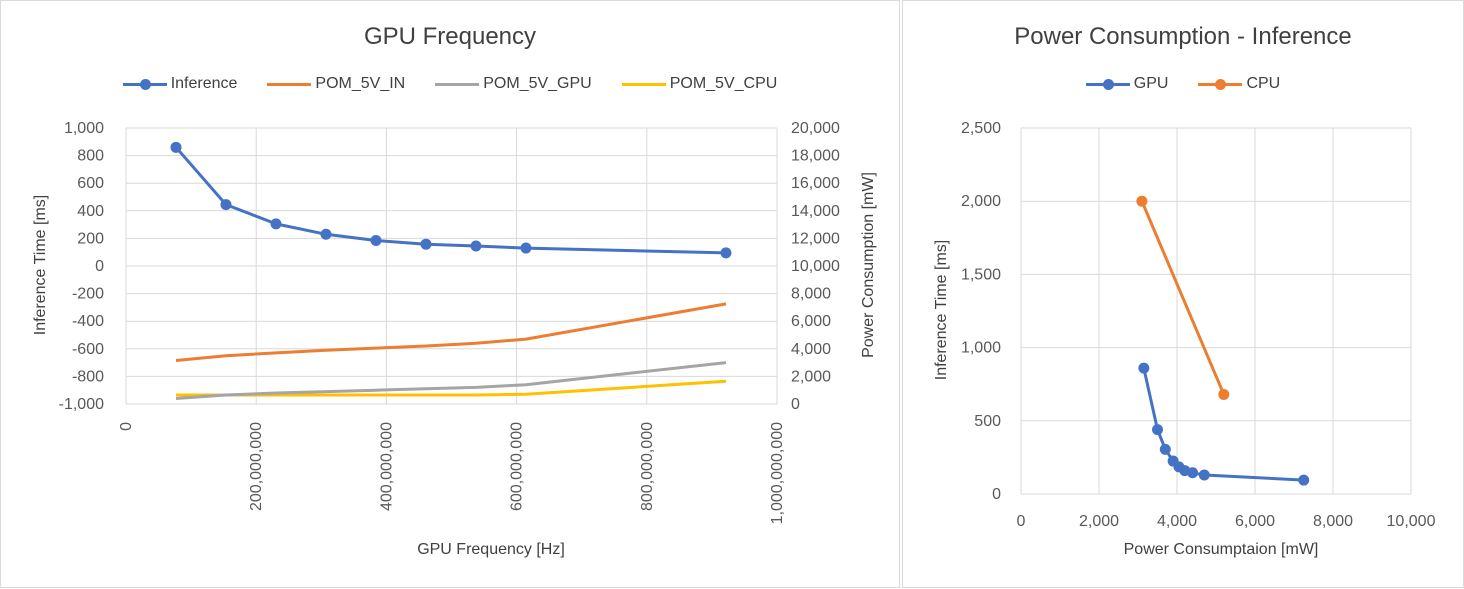  I want to click on x-axis-title: GPU Frequency [Hz], so click(491, 549).